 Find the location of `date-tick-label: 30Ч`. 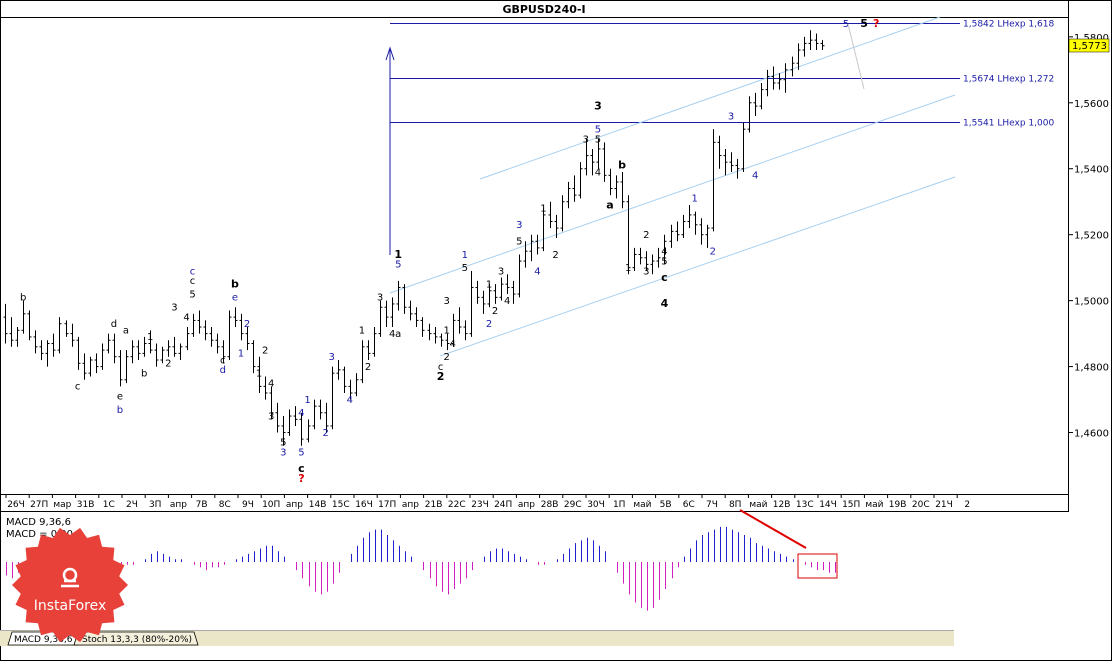

date-tick-label: 30Ч is located at coordinates (596, 505).